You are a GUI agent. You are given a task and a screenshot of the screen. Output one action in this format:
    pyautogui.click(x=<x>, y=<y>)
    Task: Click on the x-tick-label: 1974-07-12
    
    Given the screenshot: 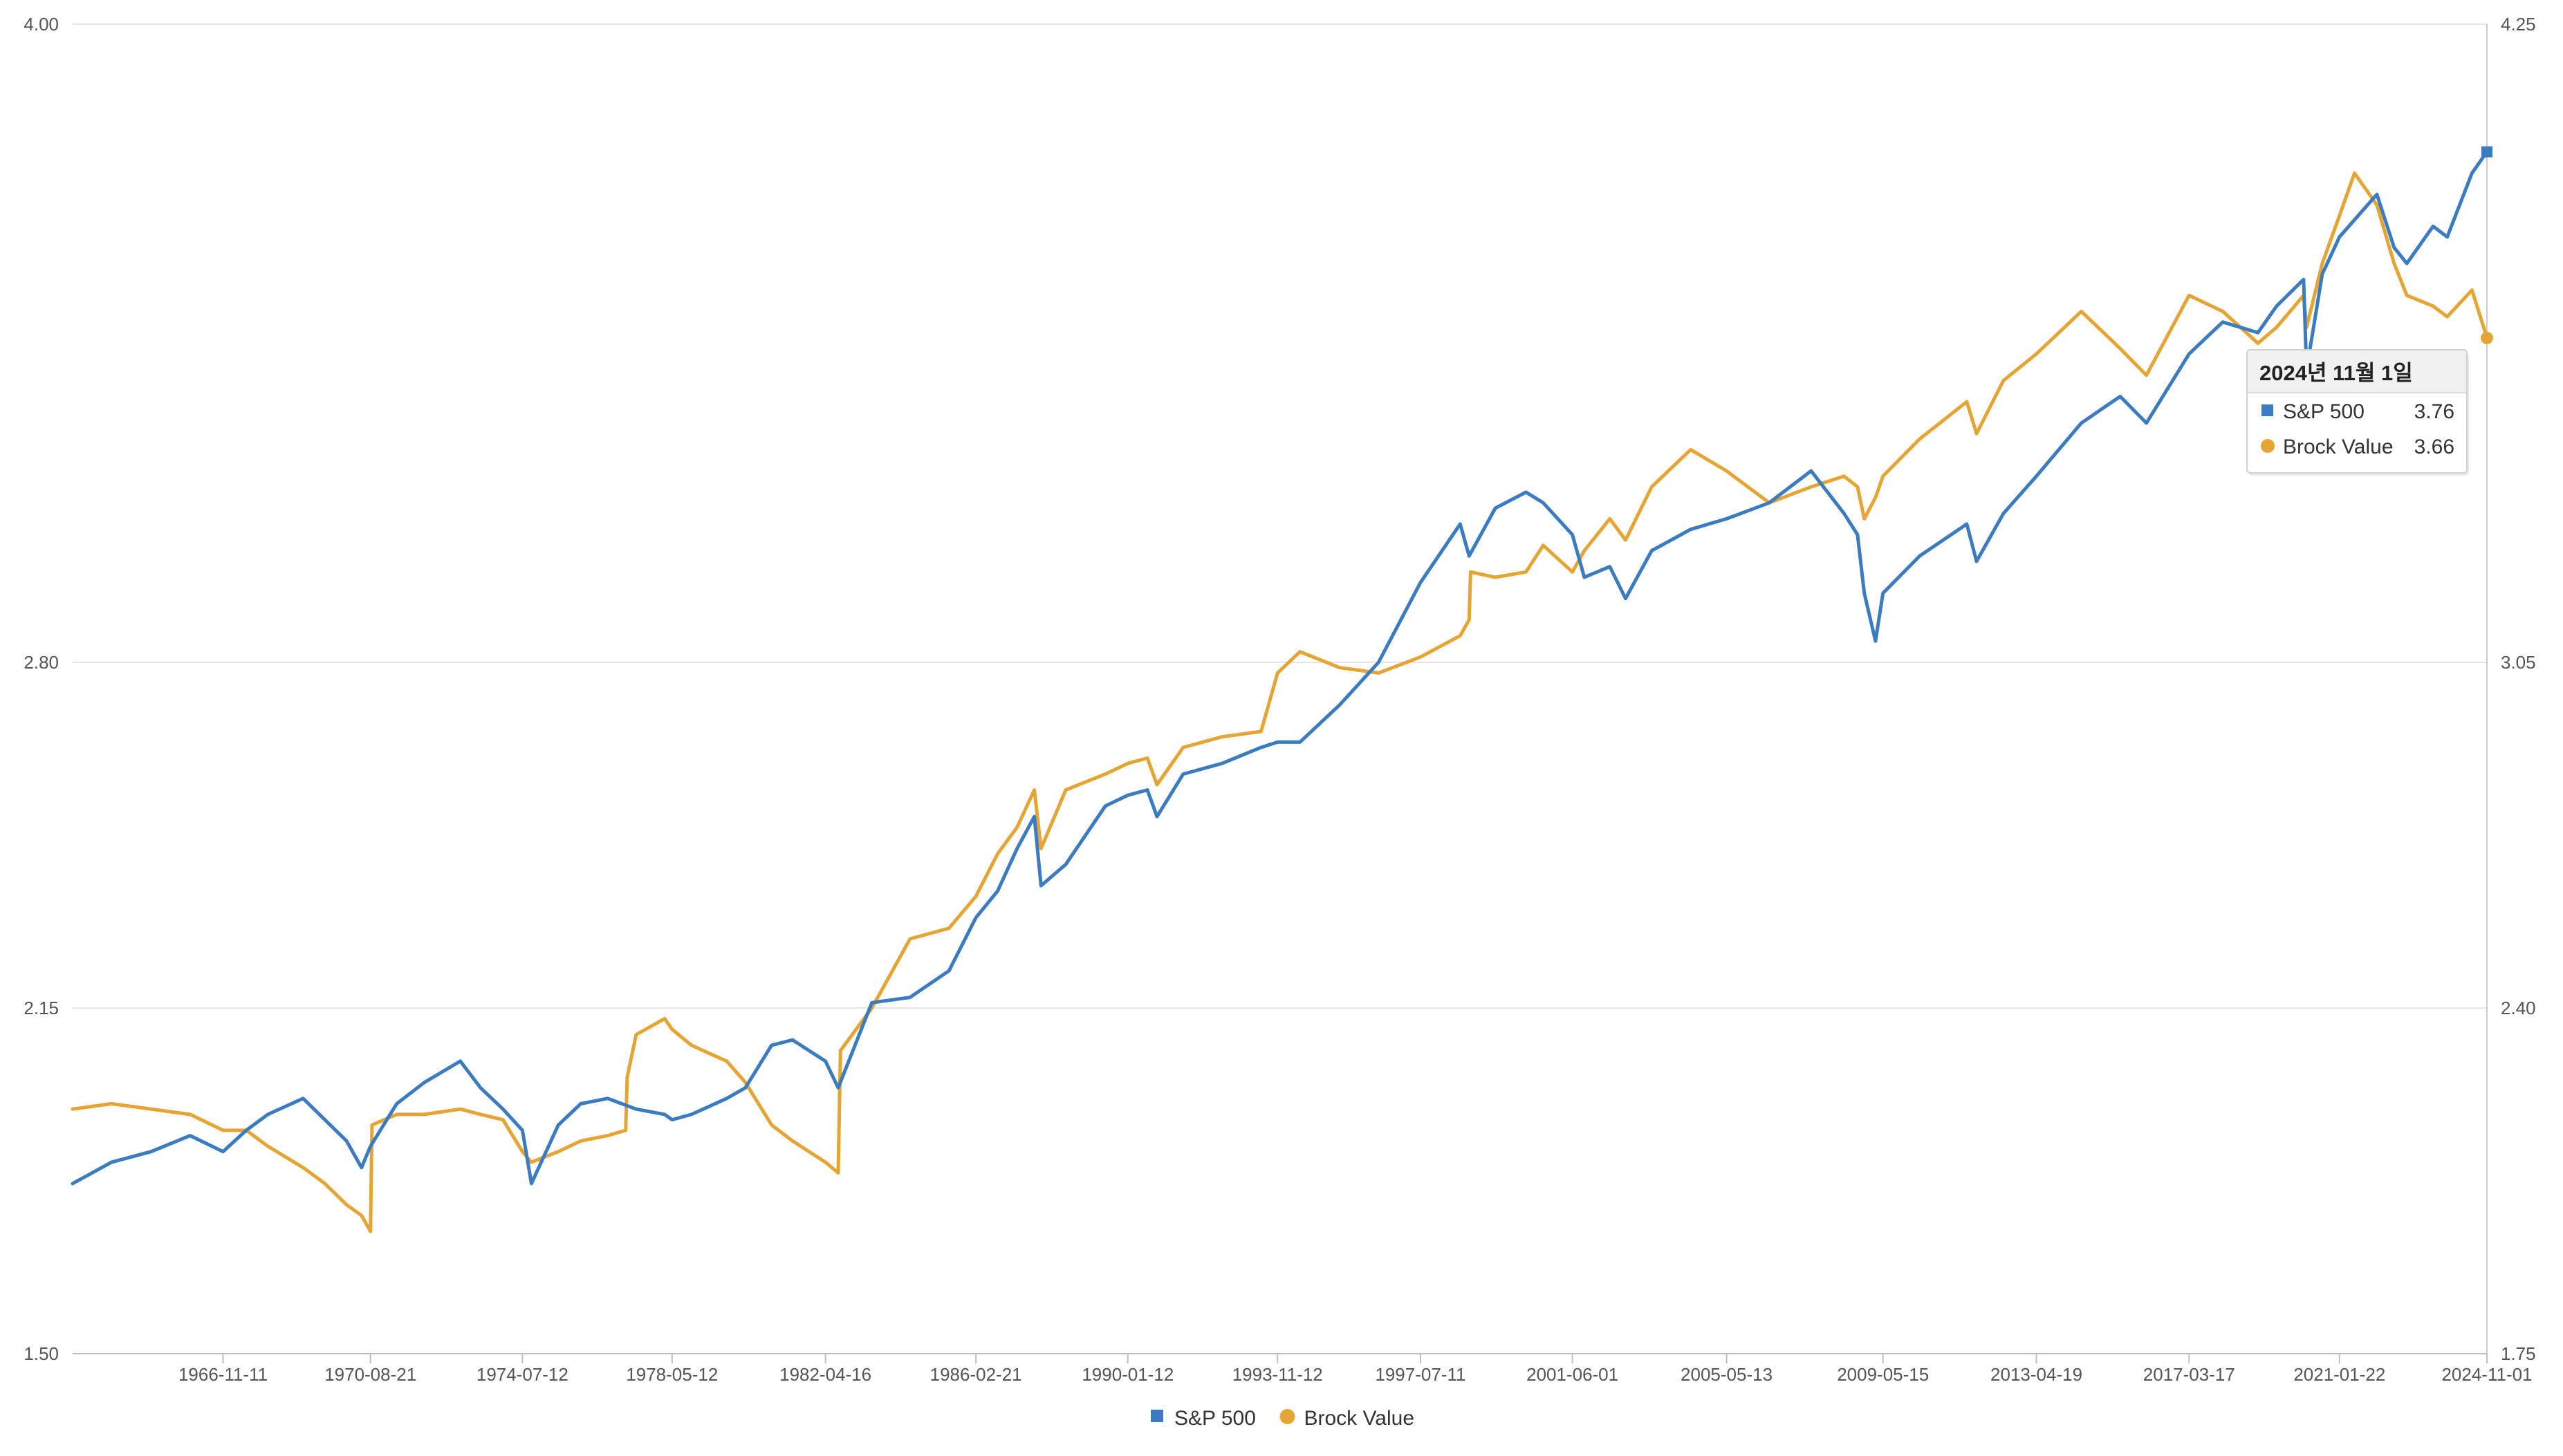 What is the action you would take?
    pyautogui.click(x=522, y=1374)
    